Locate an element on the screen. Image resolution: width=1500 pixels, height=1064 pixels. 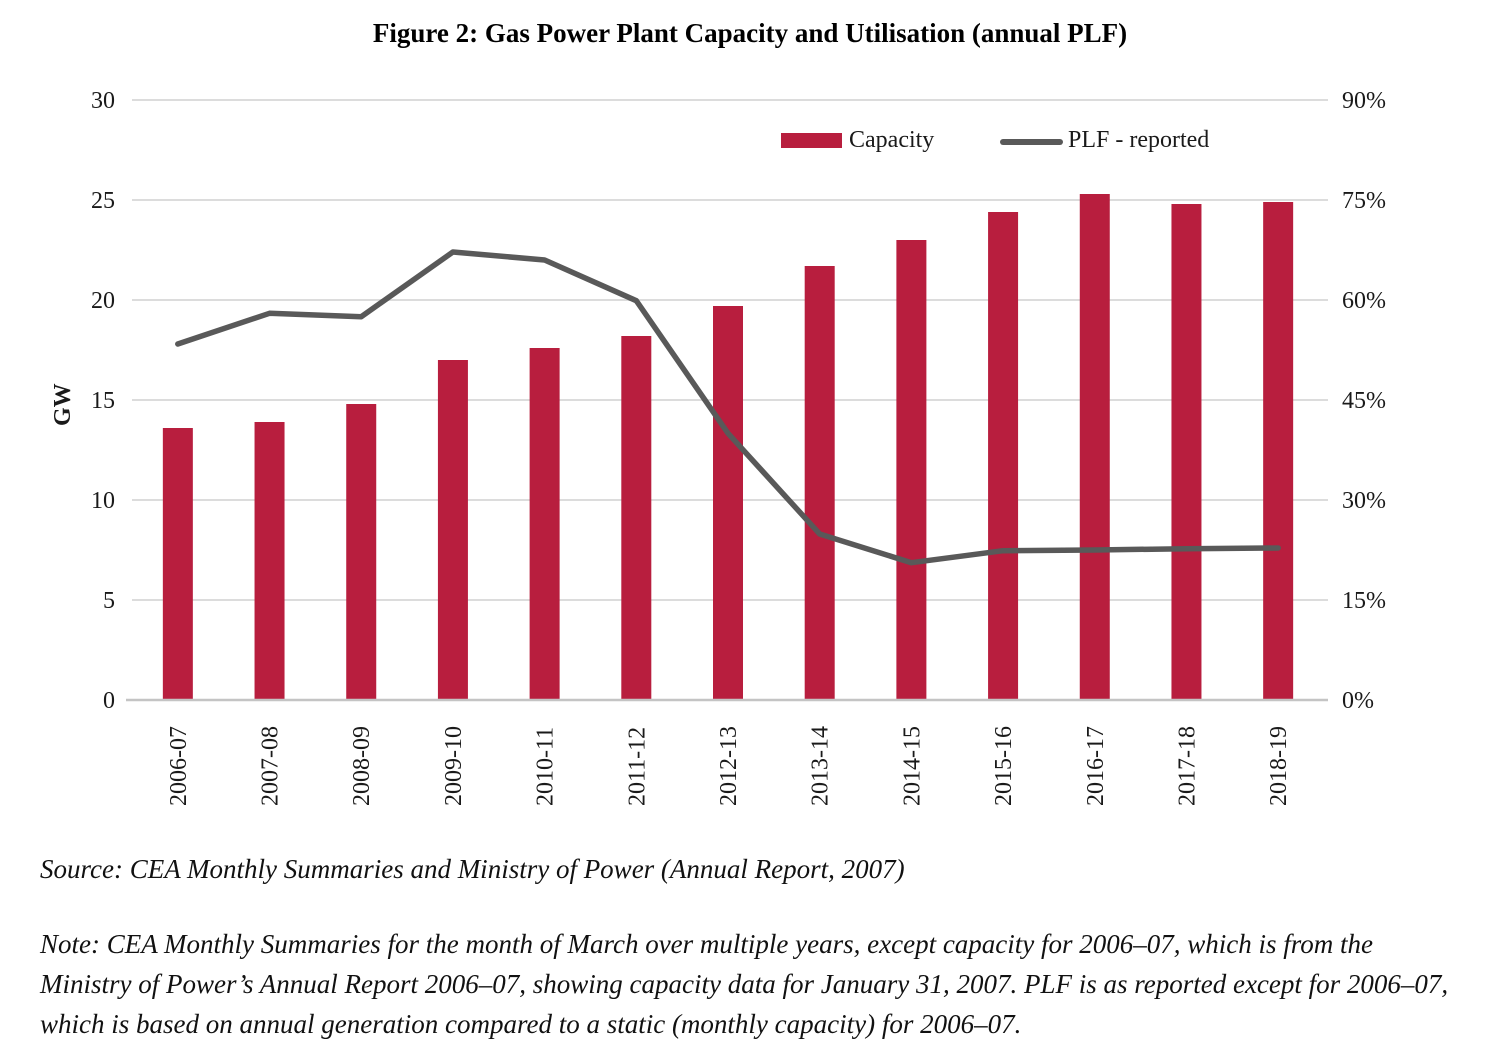
left-axis-tick-label: 15 is located at coordinates (103, 401).